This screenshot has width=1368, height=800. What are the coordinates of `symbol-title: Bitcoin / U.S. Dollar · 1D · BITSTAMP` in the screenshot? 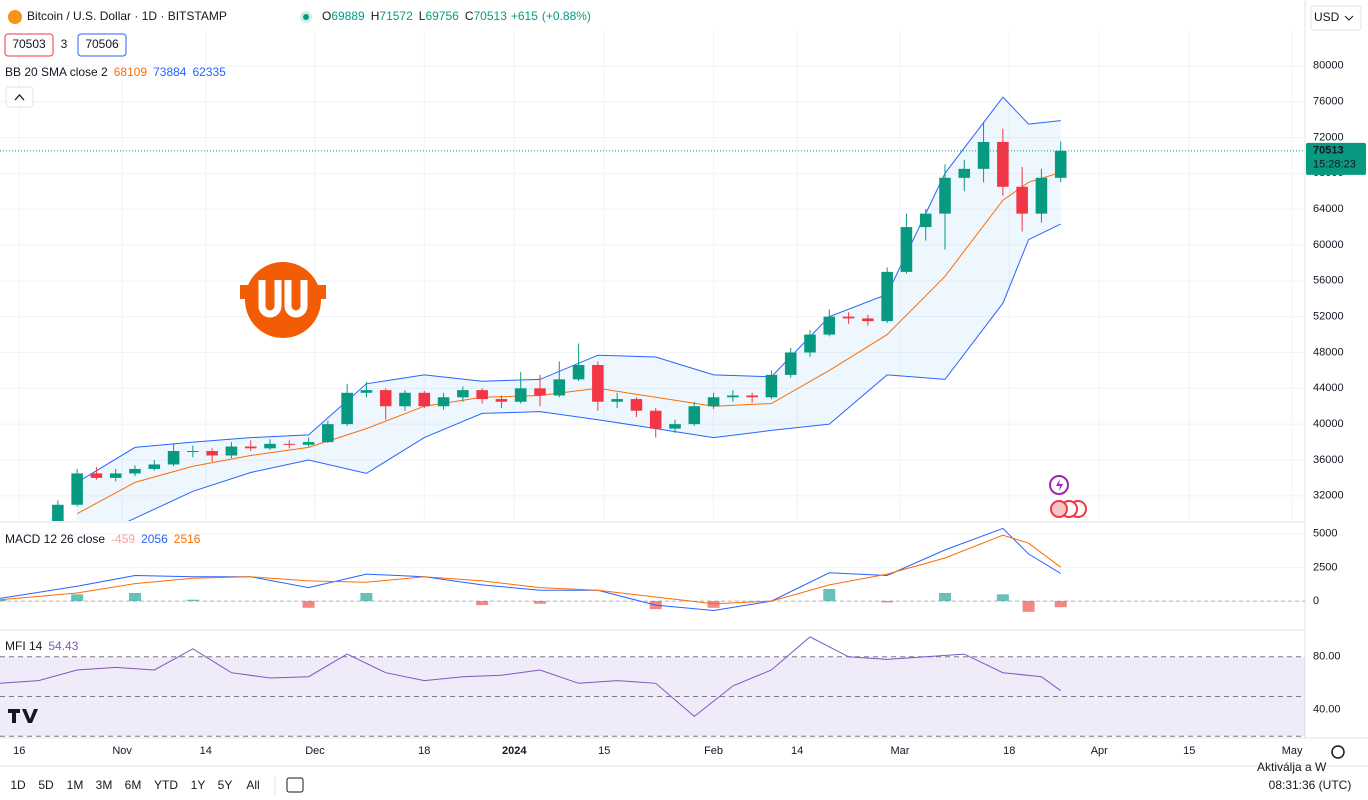 It's located at (127, 16).